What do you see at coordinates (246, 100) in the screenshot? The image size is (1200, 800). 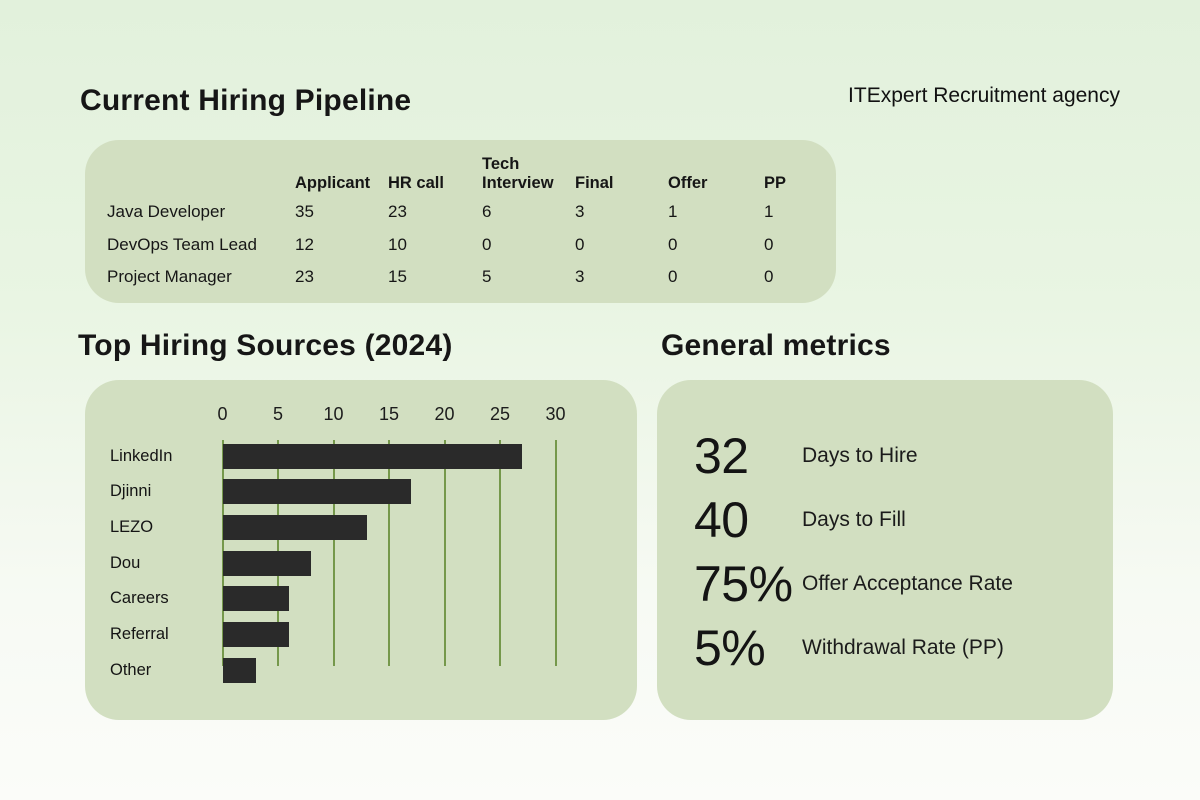 I see `page-title: Current Hiring Pipeline` at bounding box center [246, 100].